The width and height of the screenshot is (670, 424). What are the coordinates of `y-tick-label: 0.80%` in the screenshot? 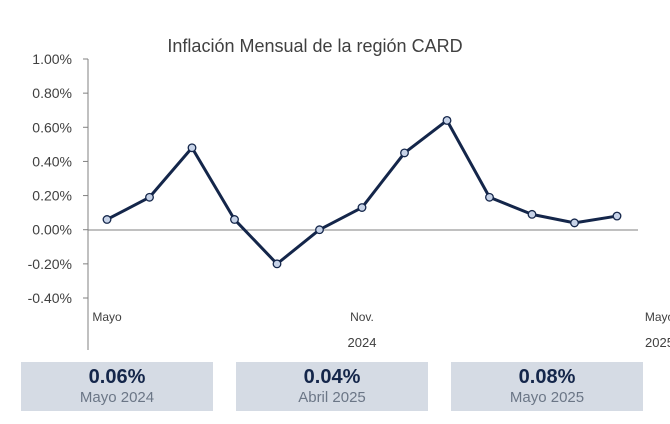 It's located at (52, 93).